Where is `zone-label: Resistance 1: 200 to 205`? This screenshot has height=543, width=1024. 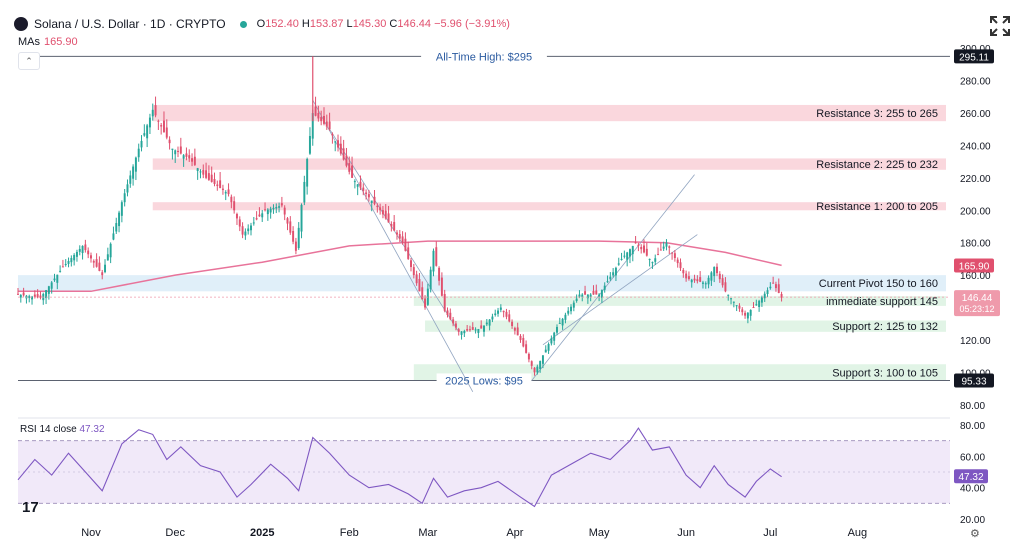
zone-label: Resistance 1: 200 to 205 is located at coordinates (877, 207).